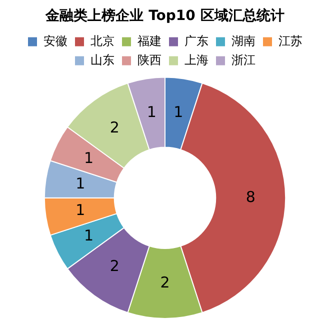 The height and width of the screenshot is (325, 330). I want to click on legend-label: 广东, so click(196, 41).